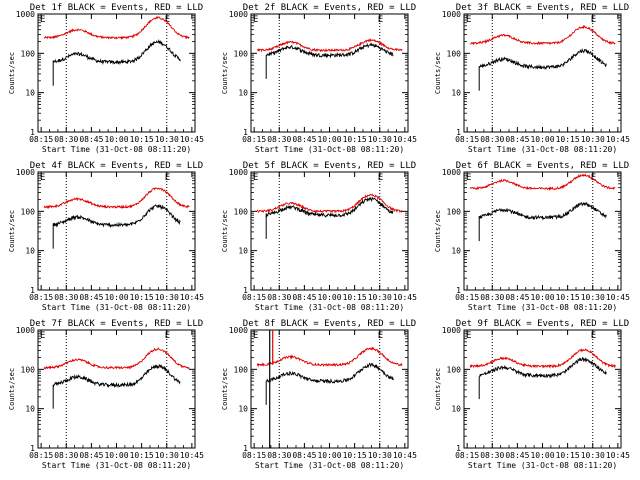 The height and width of the screenshot is (480, 640). What do you see at coordinates (542, 8) in the screenshot?
I see `panel-title: Det 3f BLACK = Events, RED = LLD` at bounding box center [542, 8].